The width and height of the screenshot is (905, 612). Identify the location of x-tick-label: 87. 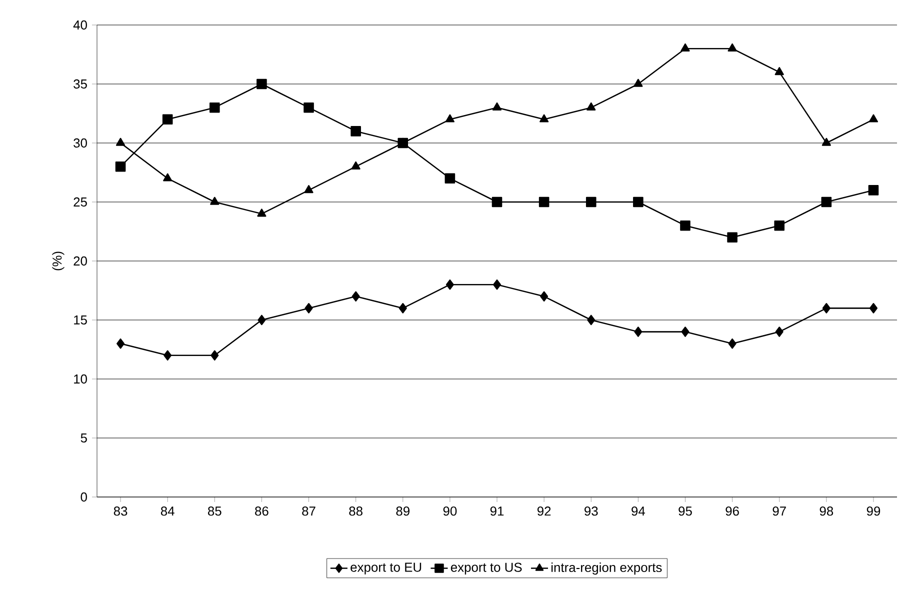
(309, 511).